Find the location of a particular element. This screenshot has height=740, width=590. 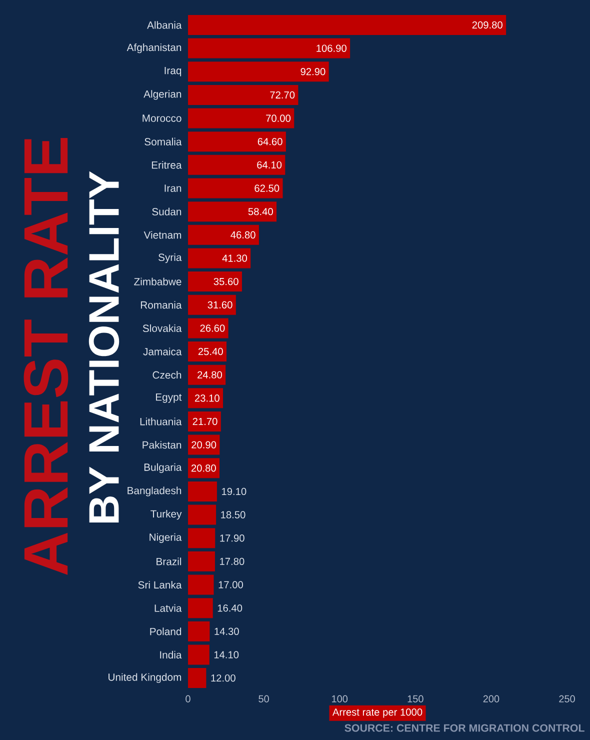

y-tick-label: Afghanistan is located at coordinates (154, 48).